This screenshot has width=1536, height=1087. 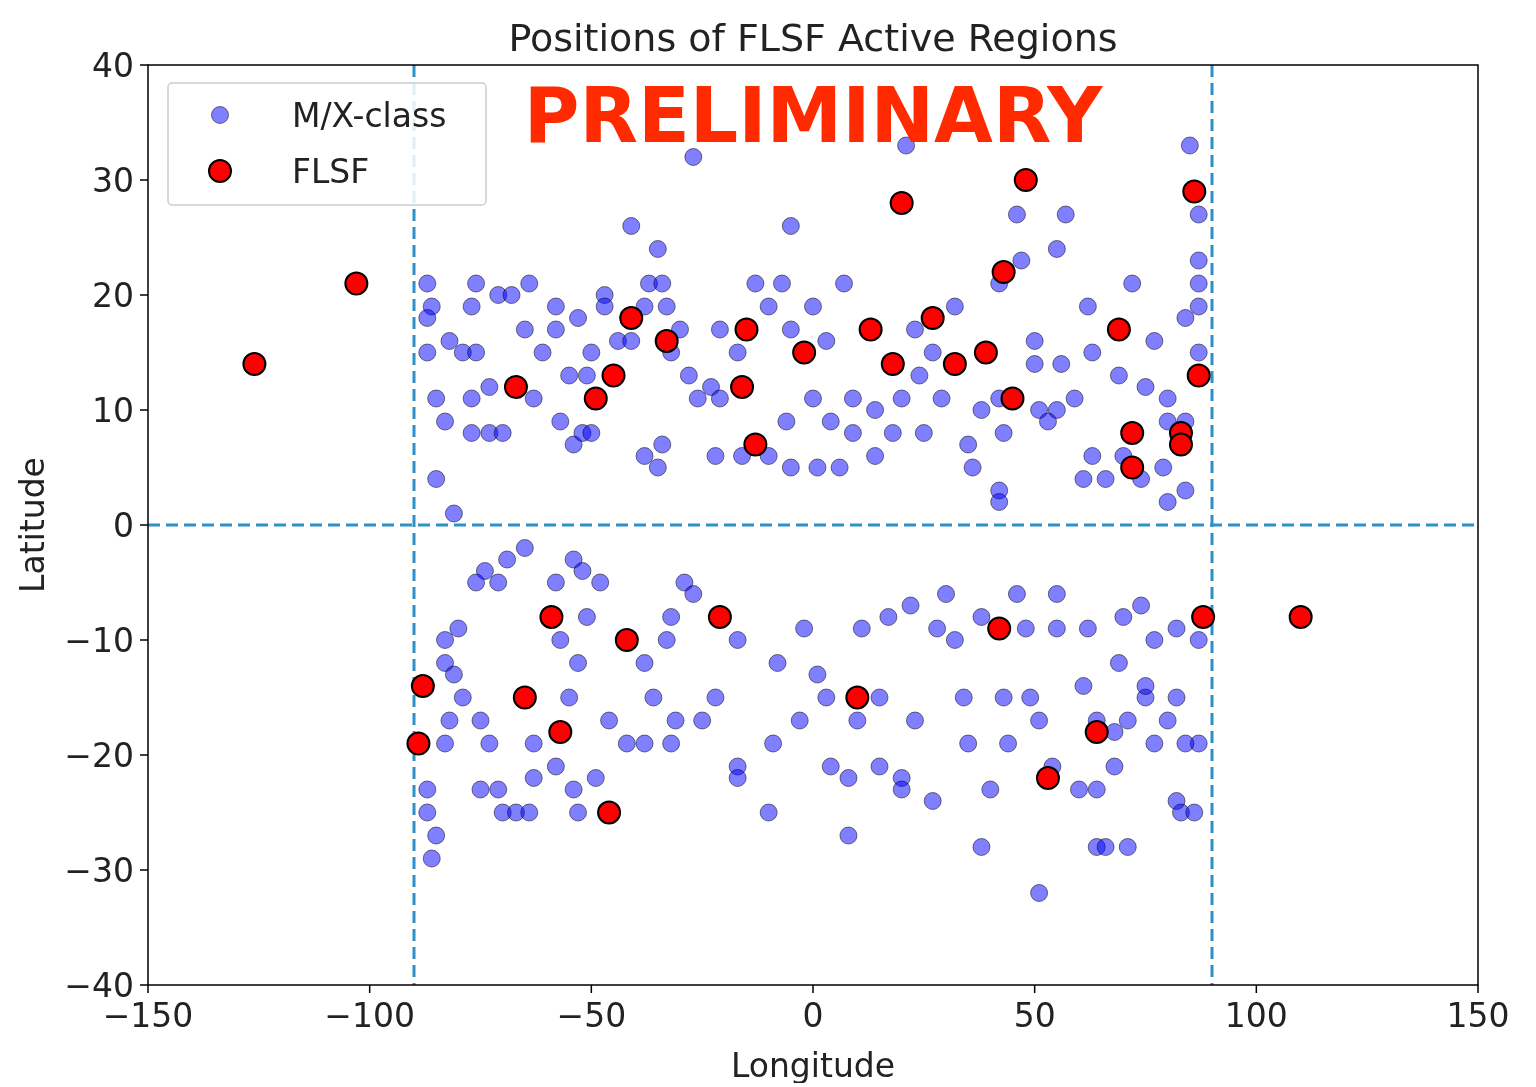 I want to click on legend-label: M/X-class, so click(x=369, y=115).